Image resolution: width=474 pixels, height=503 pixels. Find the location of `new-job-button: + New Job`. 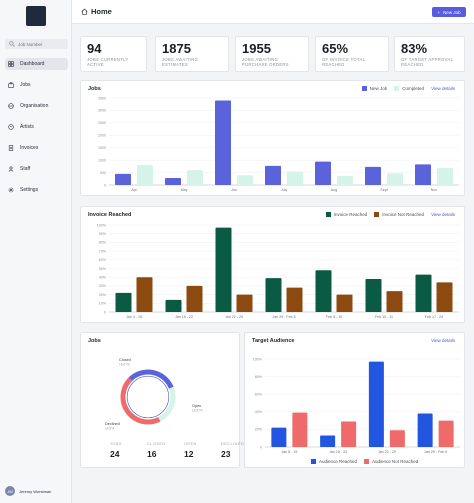

new-job-button: + New Job is located at coordinates (449, 12).